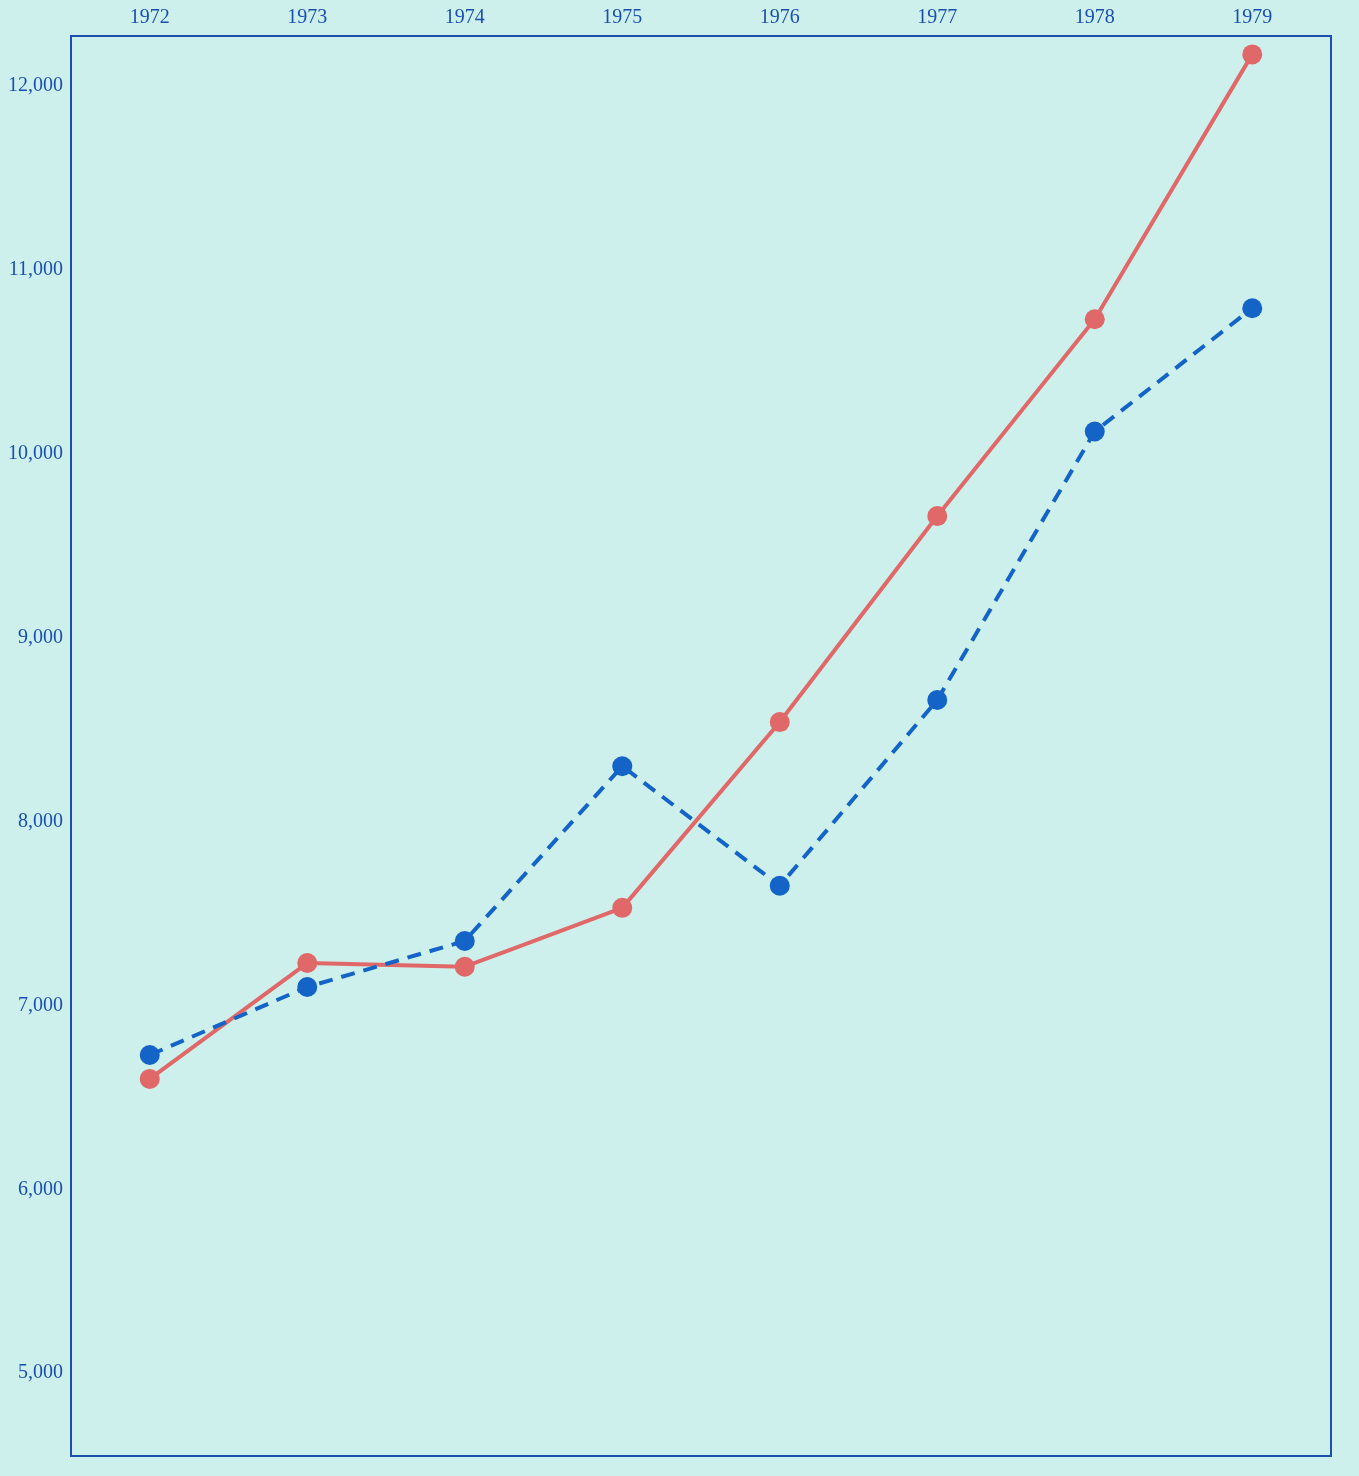 The image size is (1359, 1476). Describe the element at coordinates (35, 267) in the screenshot. I see `y-tick-label: 11,000` at that location.